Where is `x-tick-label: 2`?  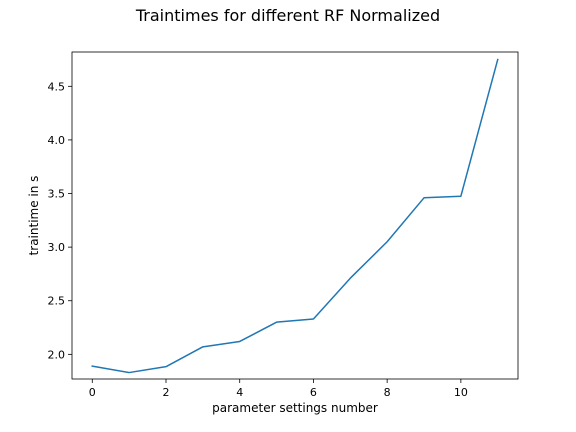 x-tick-label: 2 is located at coordinates (165, 392).